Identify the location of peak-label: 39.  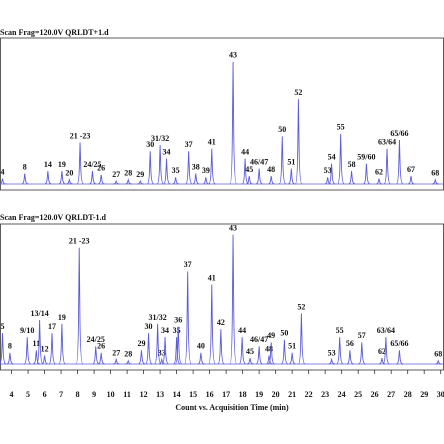
(206, 170).